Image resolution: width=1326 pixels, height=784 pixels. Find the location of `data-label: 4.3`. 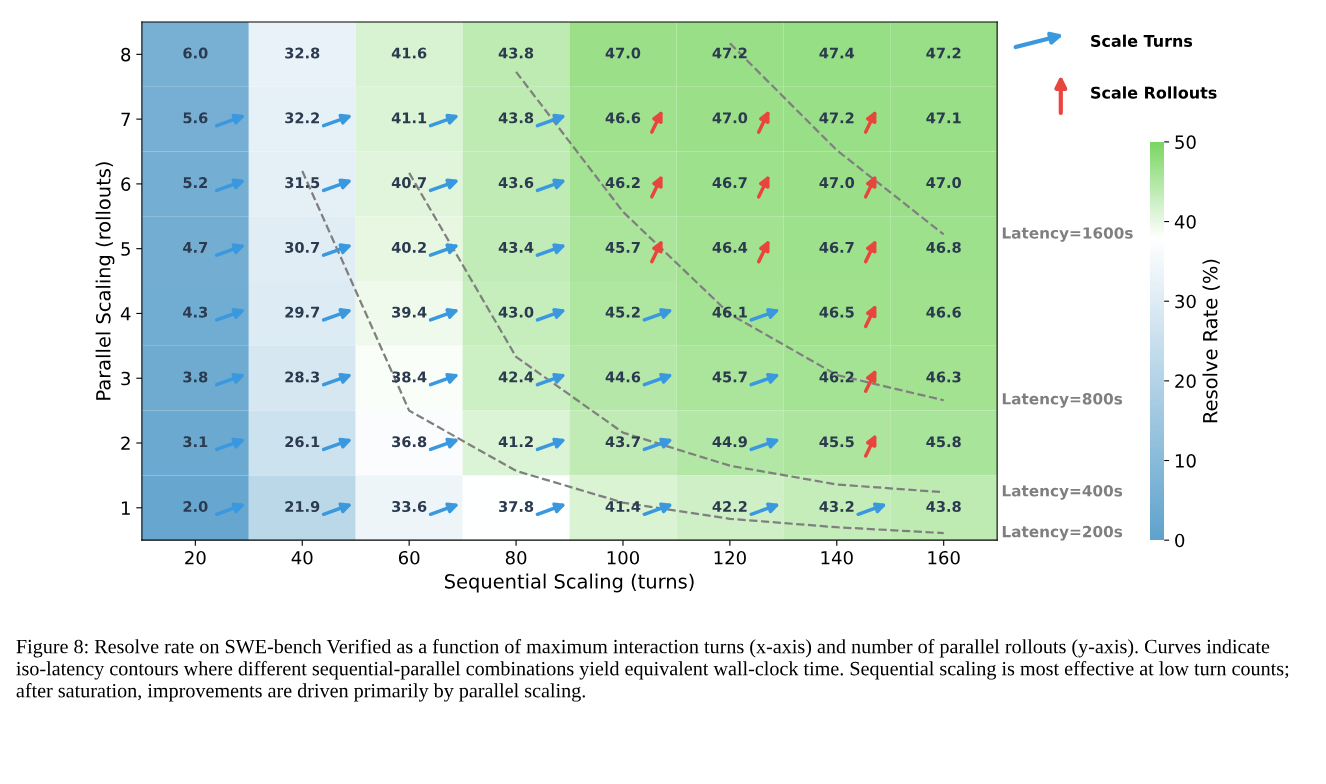

data-label: 4.3 is located at coordinates (195, 312).